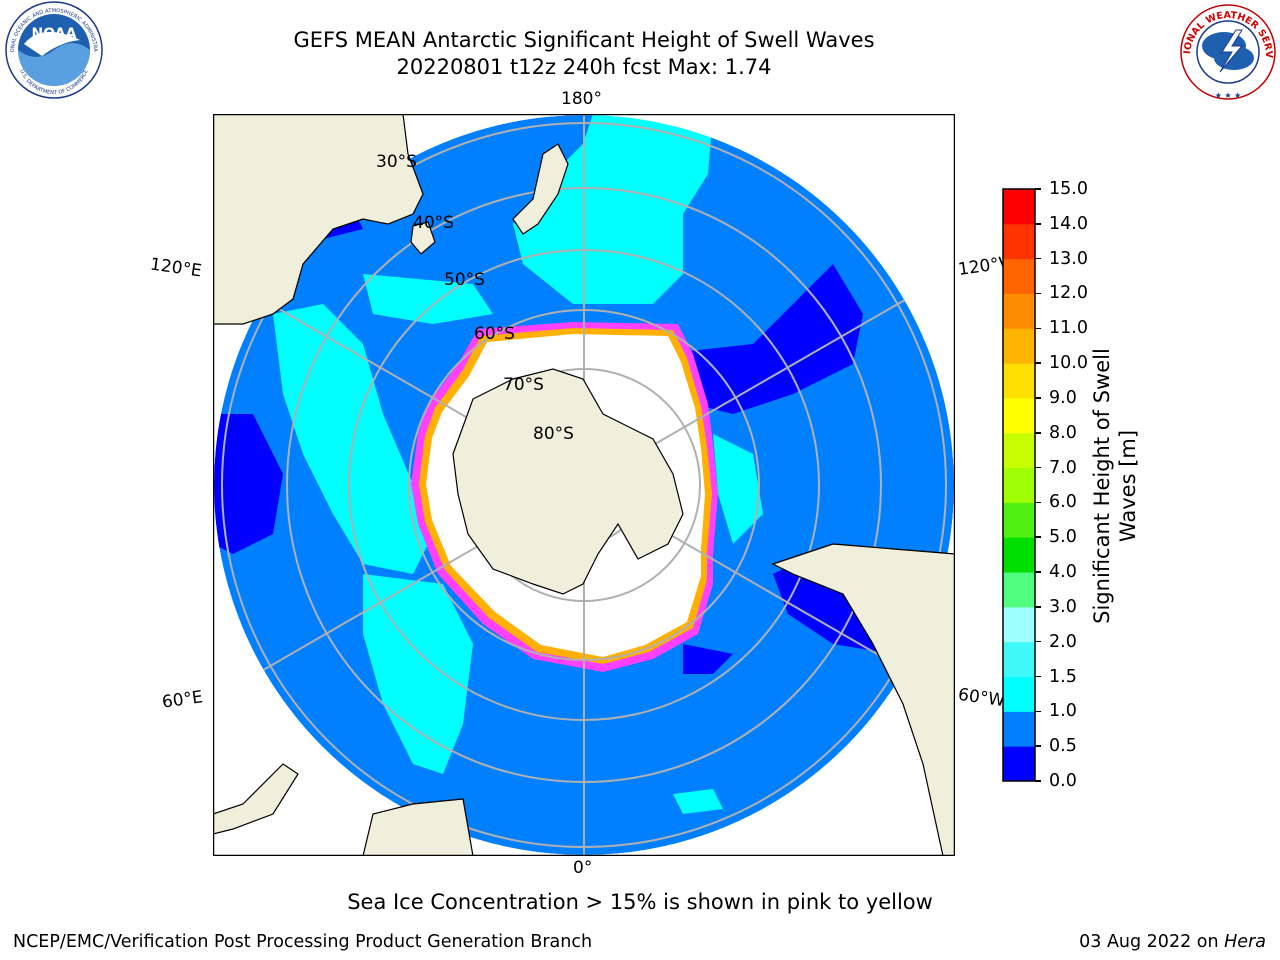 The width and height of the screenshot is (1280, 960). Describe the element at coordinates (583, 868) in the screenshot. I see `lon-label-0: 0°` at that location.